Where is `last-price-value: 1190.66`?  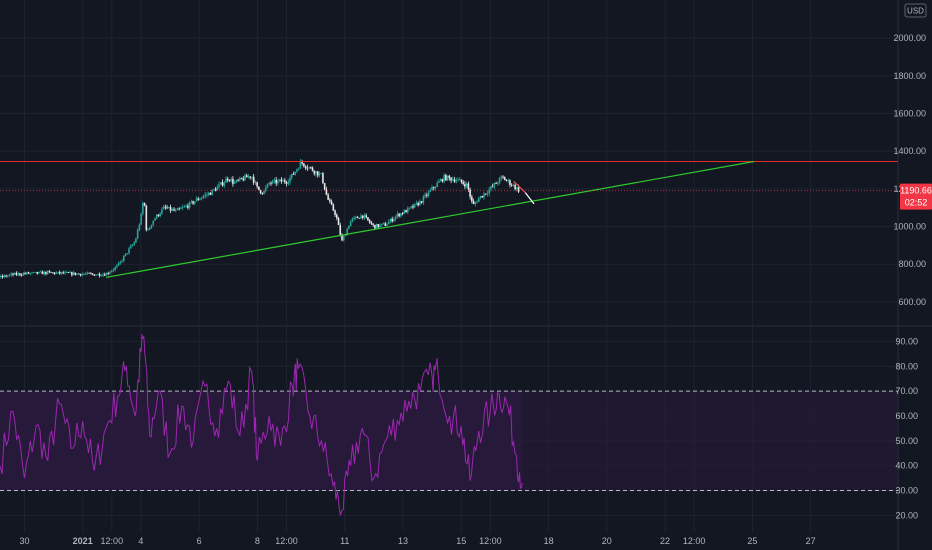 last-price-value: 1190.66 is located at coordinates (916, 191).